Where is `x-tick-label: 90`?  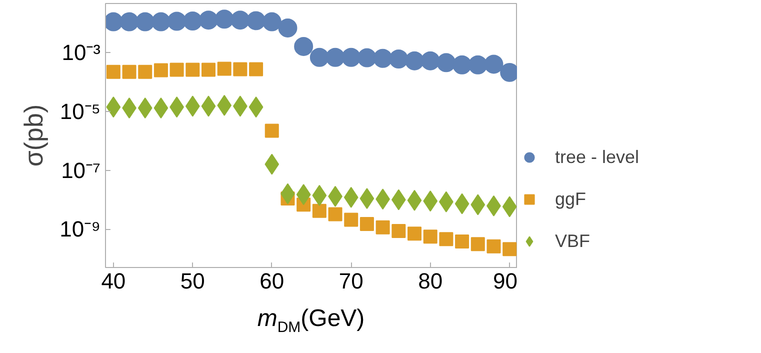
x-tick-label: 90 is located at coordinates (505, 281).